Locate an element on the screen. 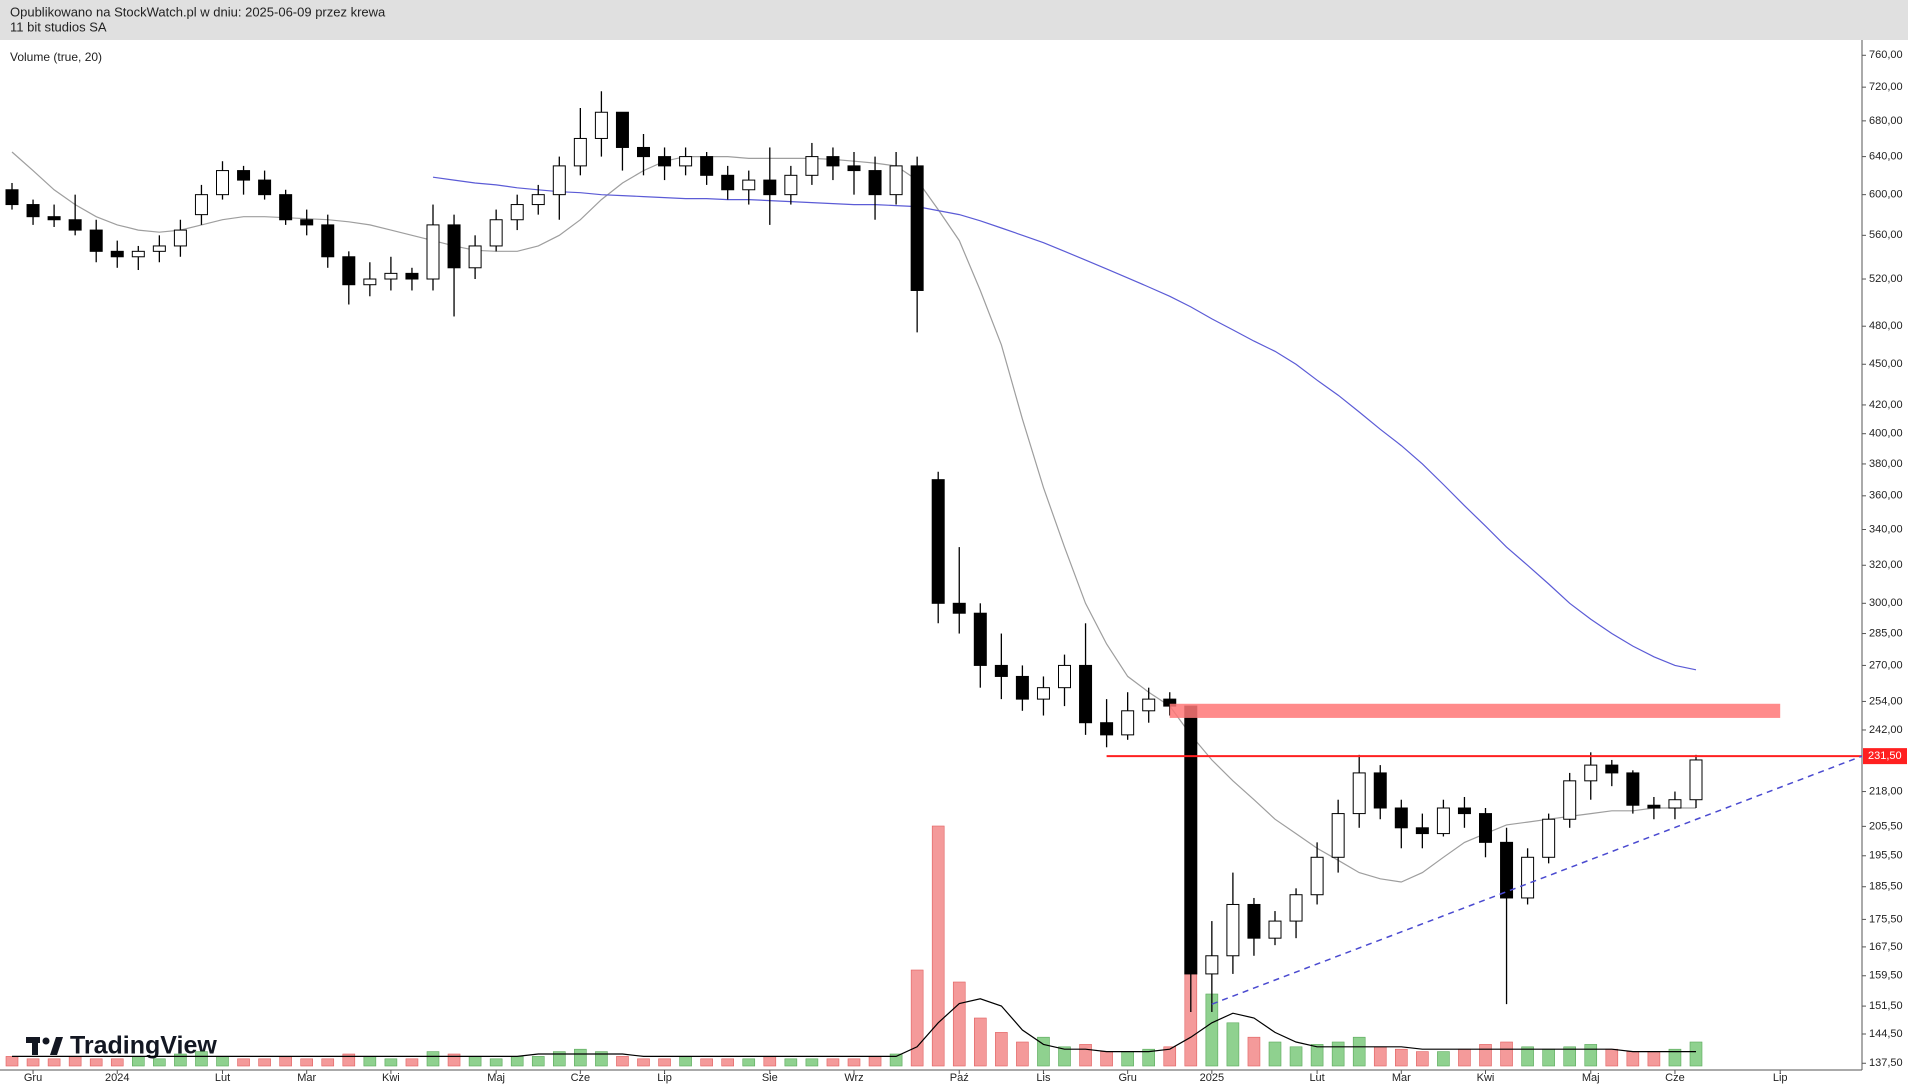  y-tick-label: 360,00 is located at coordinates (1886, 496).